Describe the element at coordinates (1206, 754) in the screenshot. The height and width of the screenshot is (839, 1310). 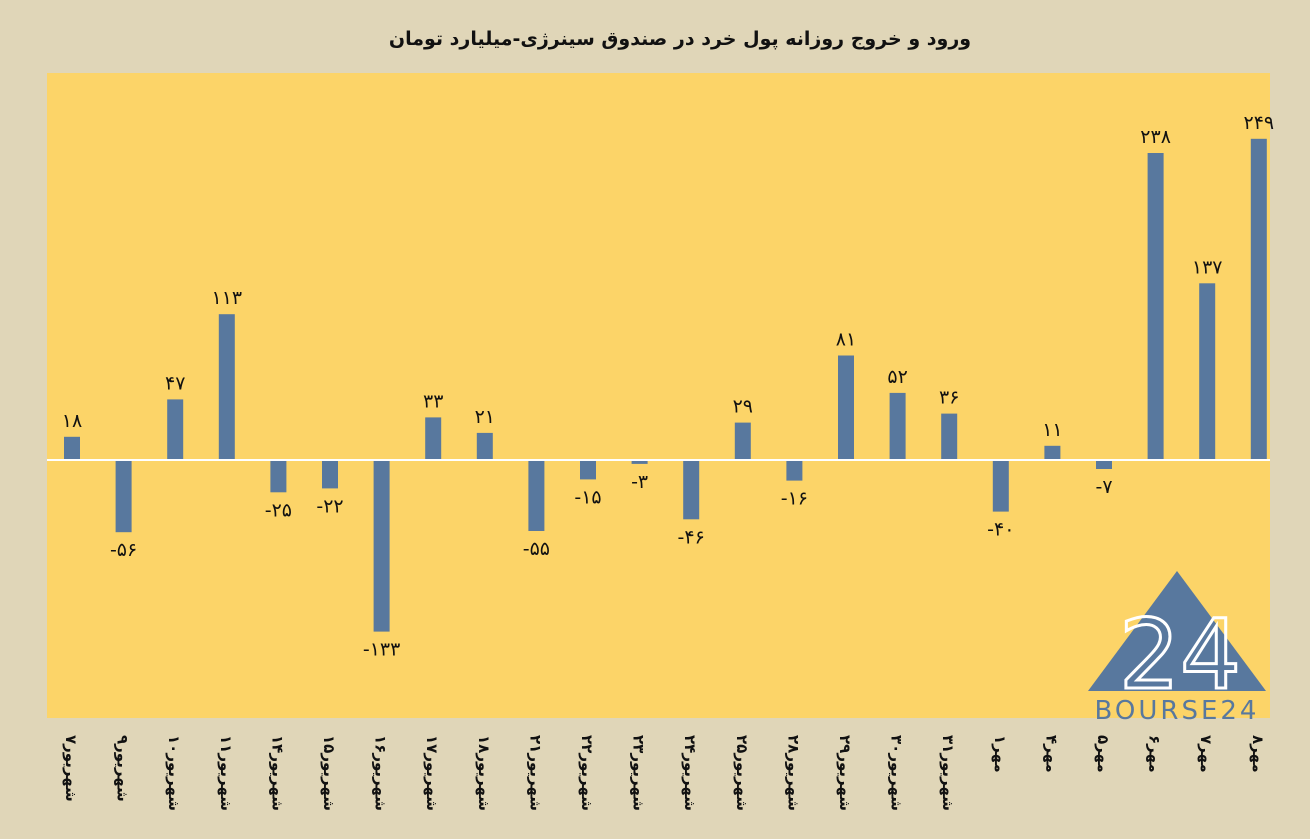
I see `x-tick-label: ۷مهر` at that location.